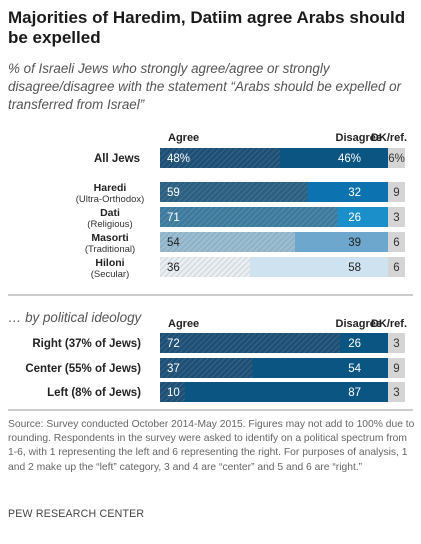 The height and width of the screenshot is (544, 421). Describe the element at coordinates (354, 393) in the screenshot. I see `value-disagree: 87` at that location.